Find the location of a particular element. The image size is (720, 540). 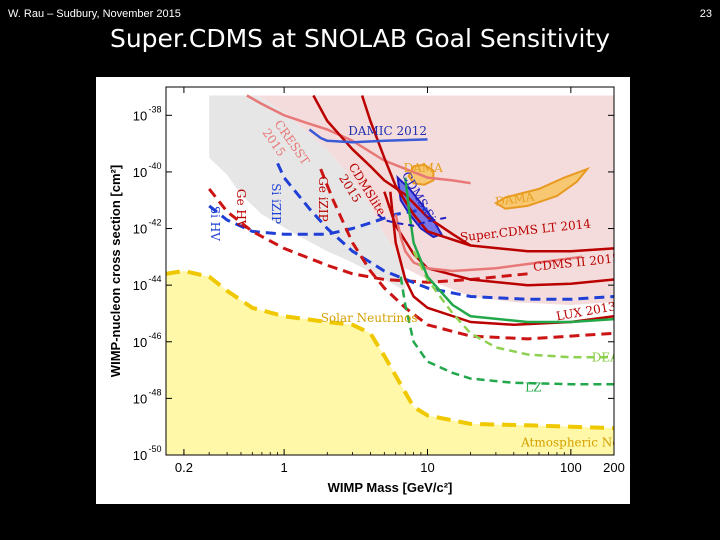

x-tick-label: 100 is located at coordinates (571, 467).